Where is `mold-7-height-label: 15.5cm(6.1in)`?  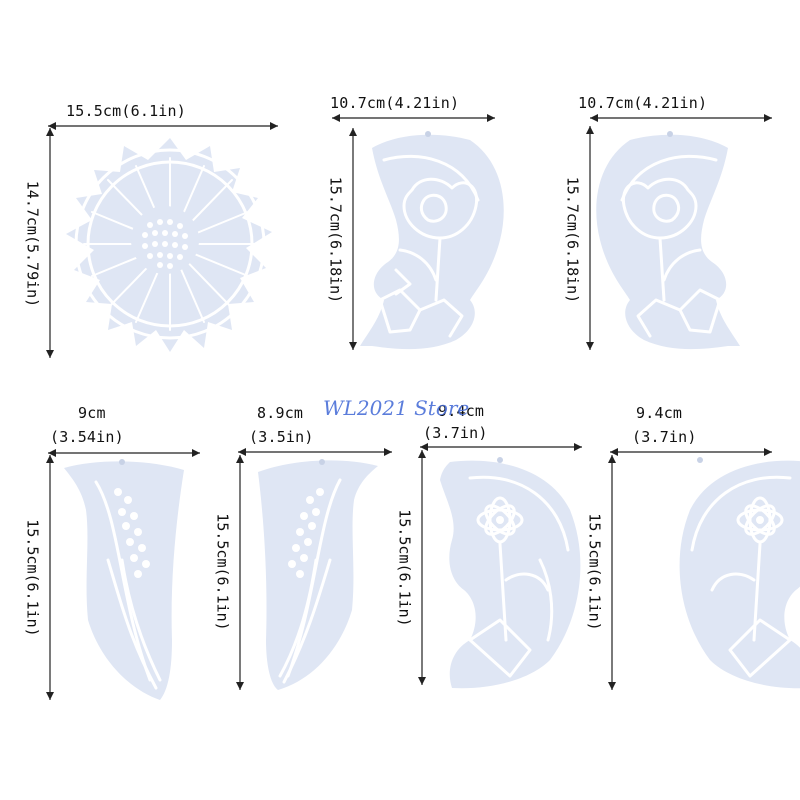 mold-7-height-label: 15.5cm(6.1in) is located at coordinates (594, 572).